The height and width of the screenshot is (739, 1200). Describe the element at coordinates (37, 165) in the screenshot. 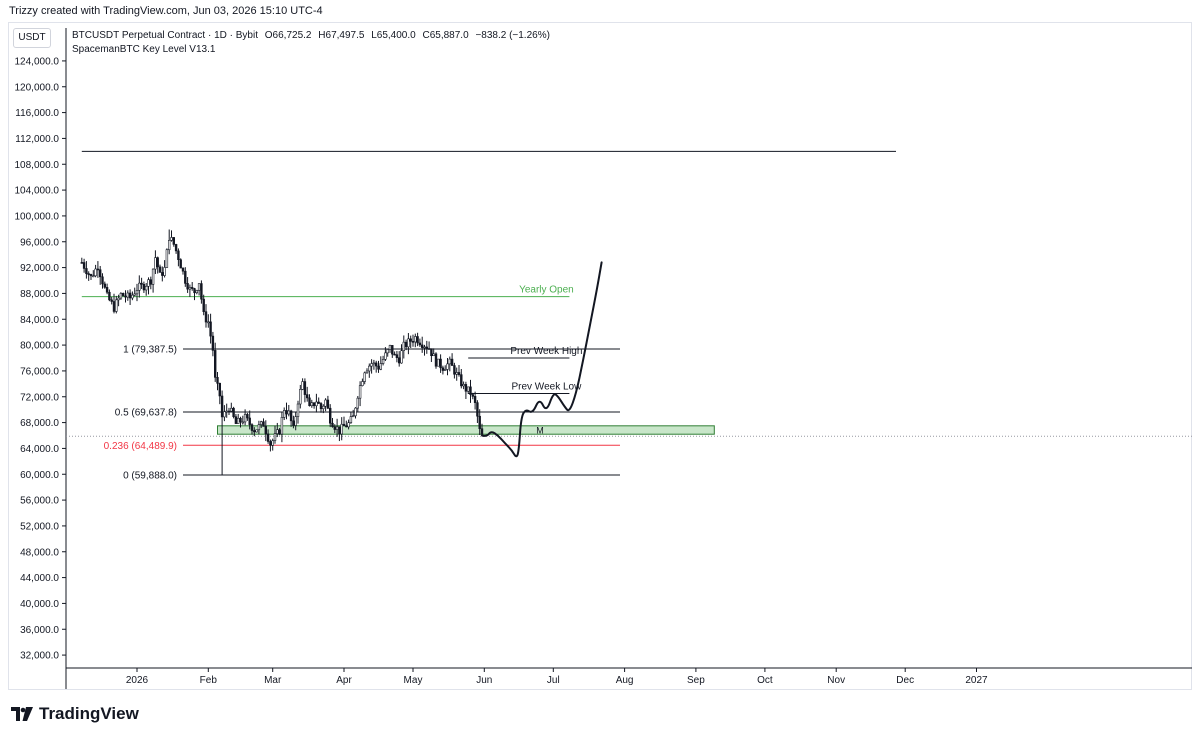

I see `y-tick-label: 108,000.0` at that location.